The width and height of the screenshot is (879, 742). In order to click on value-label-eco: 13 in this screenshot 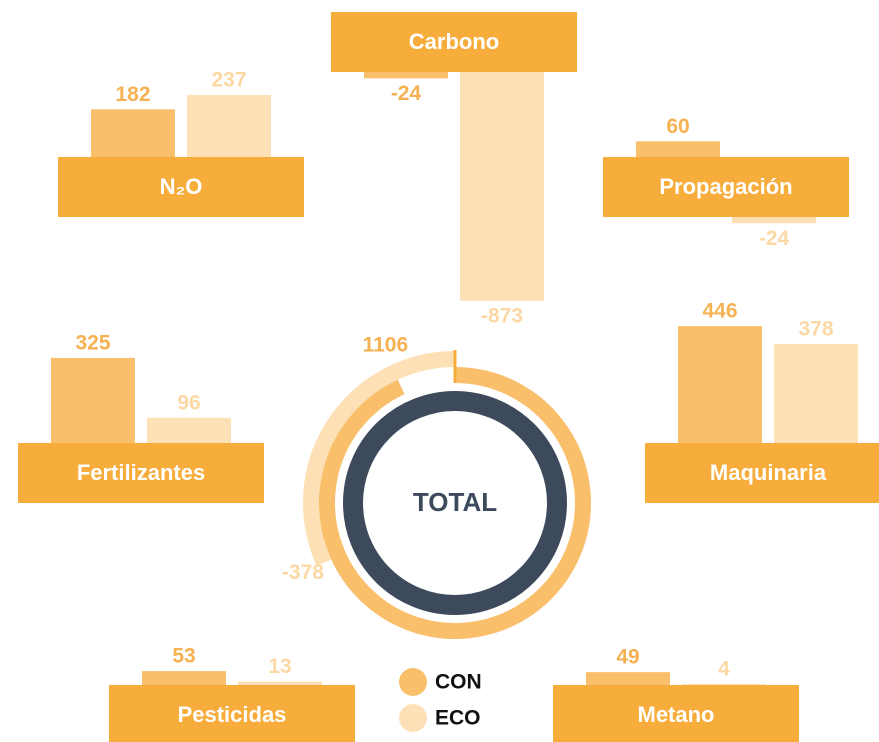, I will do `click(279, 666)`.